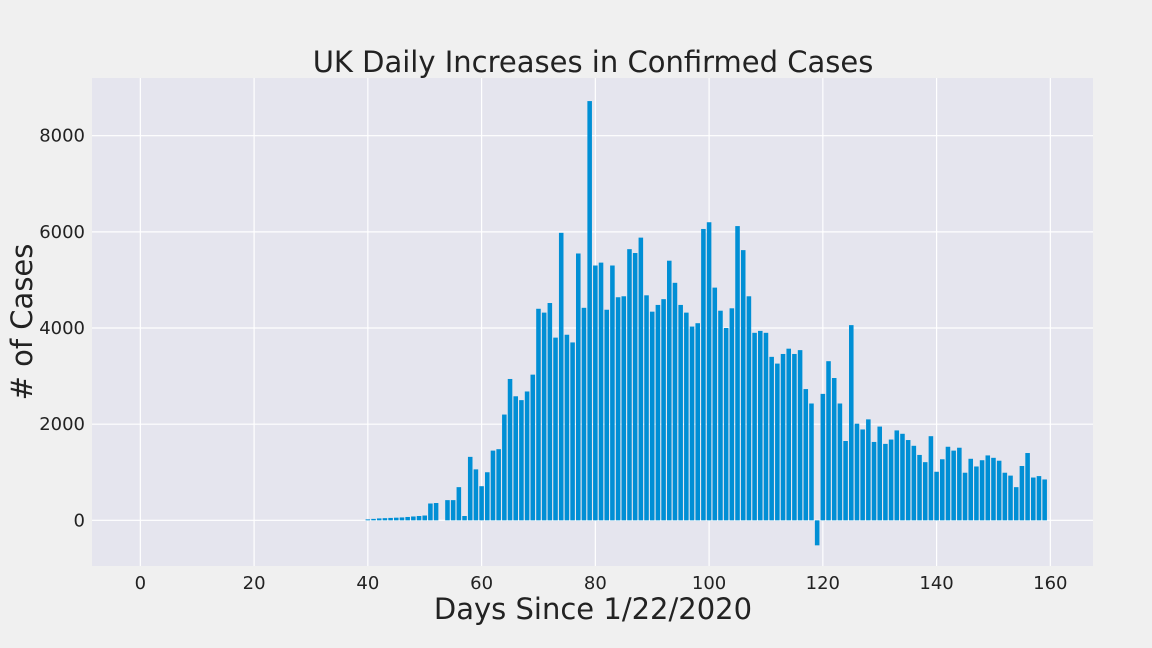 This screenshot has height=648, width=1152. What do you see at coordinates (593, 609) in the screenshot?
I see `x-axis-label: Days Since 1/22/2020` at bounding box center [593, 609].